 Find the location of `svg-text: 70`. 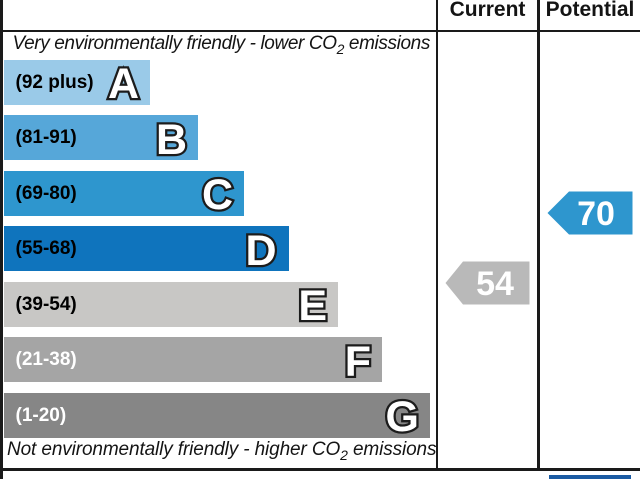

svg-text: 70 is located at coordinates (596, 214).